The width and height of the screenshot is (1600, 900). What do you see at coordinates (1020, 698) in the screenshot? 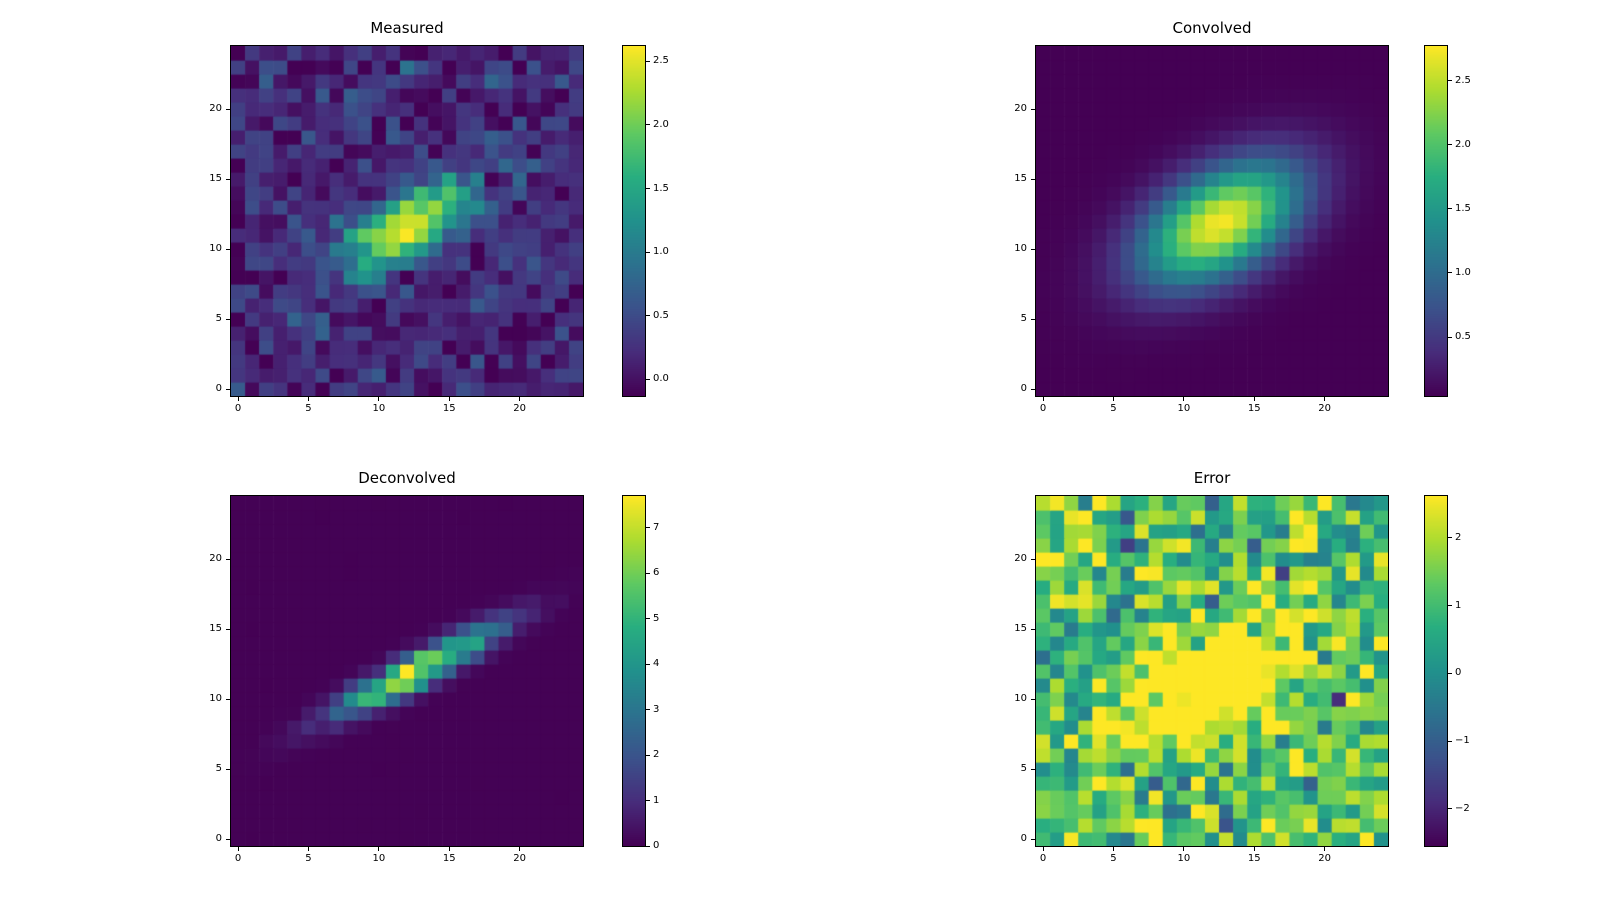
I see `y-tick-label: 10` at bounding box center [1020, 698].